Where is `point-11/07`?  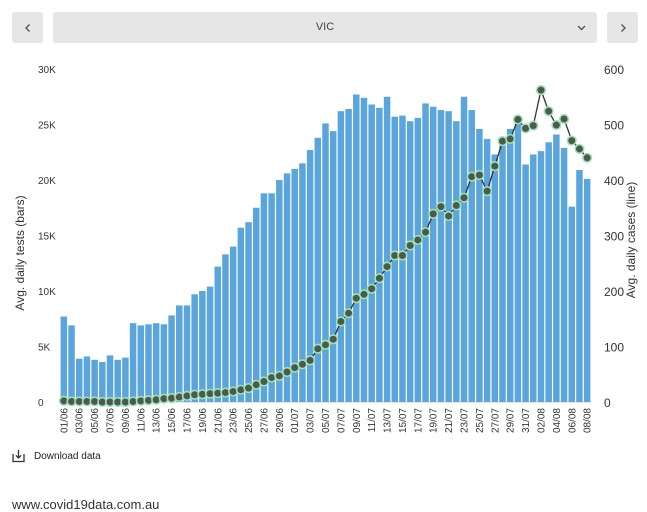
point-11/07 is located at coordinates (371, 288).